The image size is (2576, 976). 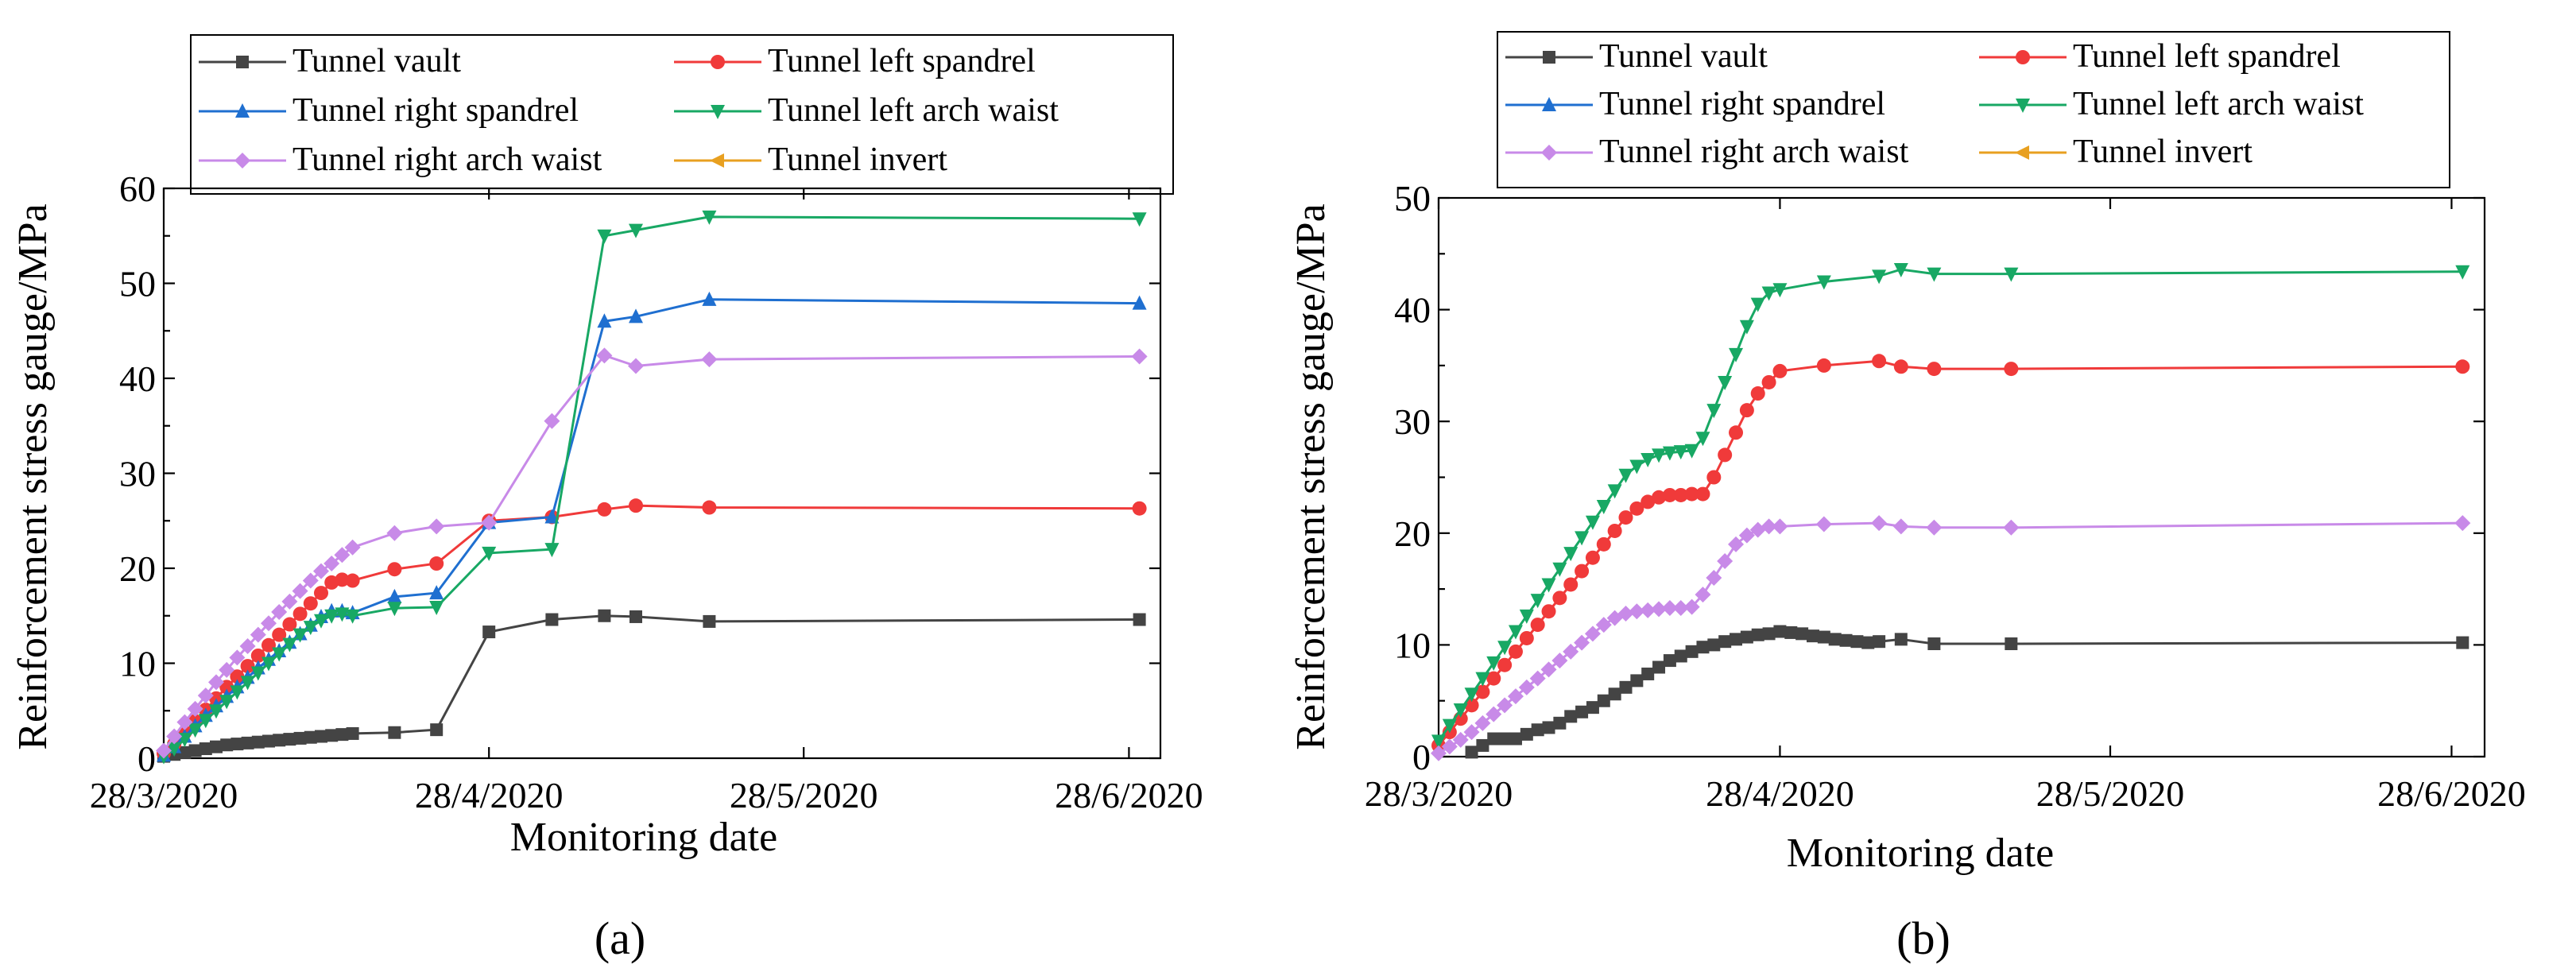 What do you see at coordinates (1412, 421) in the screenshot?
I see `y-tick-label-b-3: 30` at bounding box center [1412, 421].